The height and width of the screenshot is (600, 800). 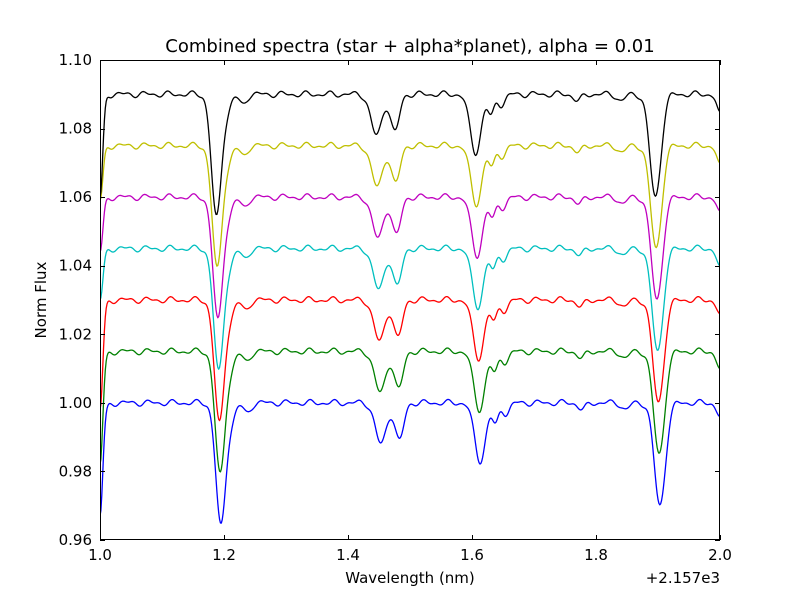 I want to click on y-tick-label: 1.06, so click(x=75, y=197).